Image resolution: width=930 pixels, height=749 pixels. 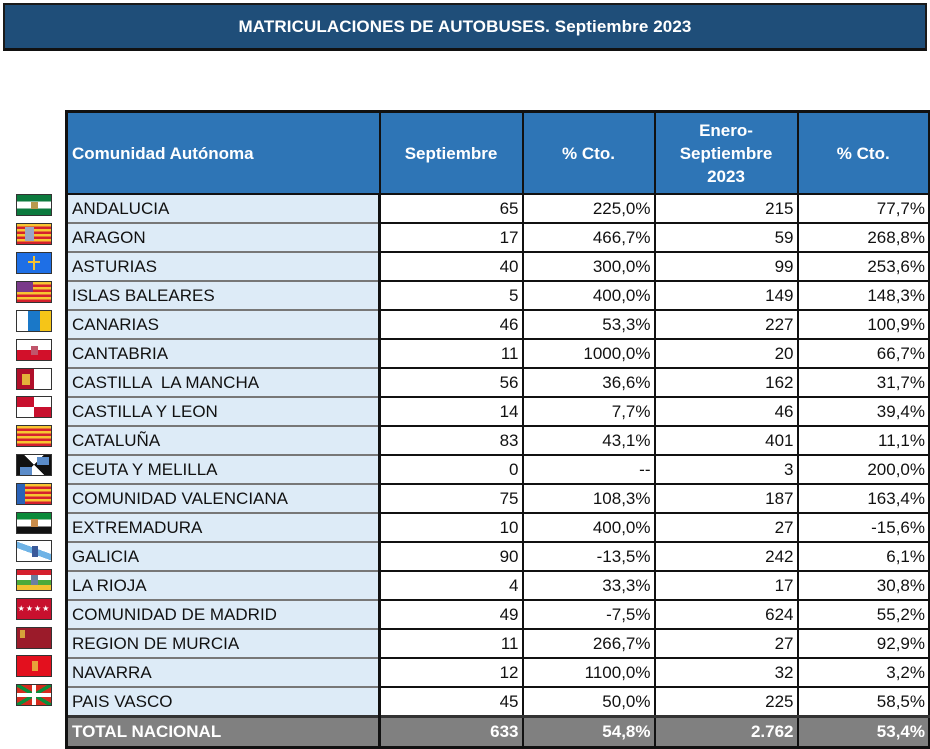 I want to click on table-row: REGION DE MURCIA 11 266,7% 27 92,9%, so click(x=497, y=643).